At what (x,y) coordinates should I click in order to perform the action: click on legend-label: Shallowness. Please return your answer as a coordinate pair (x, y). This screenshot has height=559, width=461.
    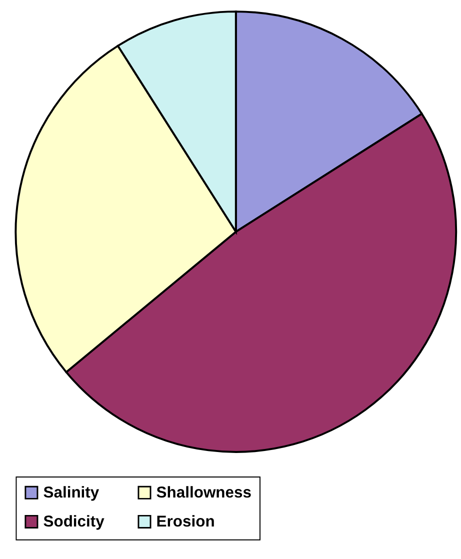
    Looking at the image, I should click on (204, 493).